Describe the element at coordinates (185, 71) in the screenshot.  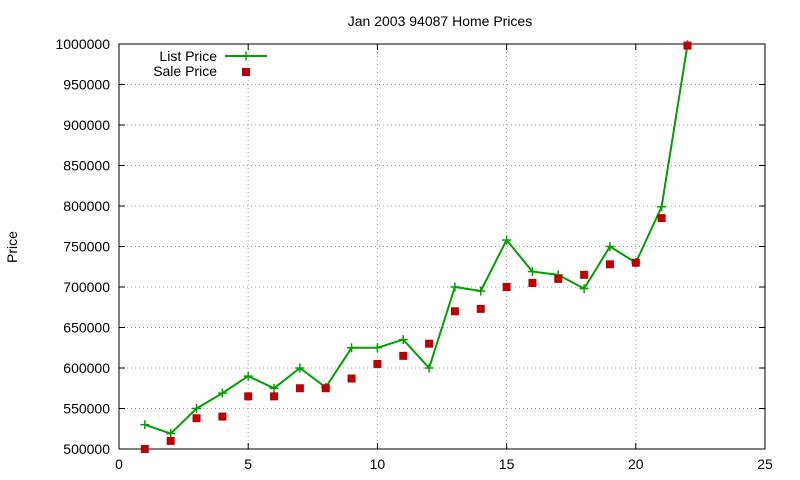
I see `legend-label-sale-price: Sale Price` at that location.